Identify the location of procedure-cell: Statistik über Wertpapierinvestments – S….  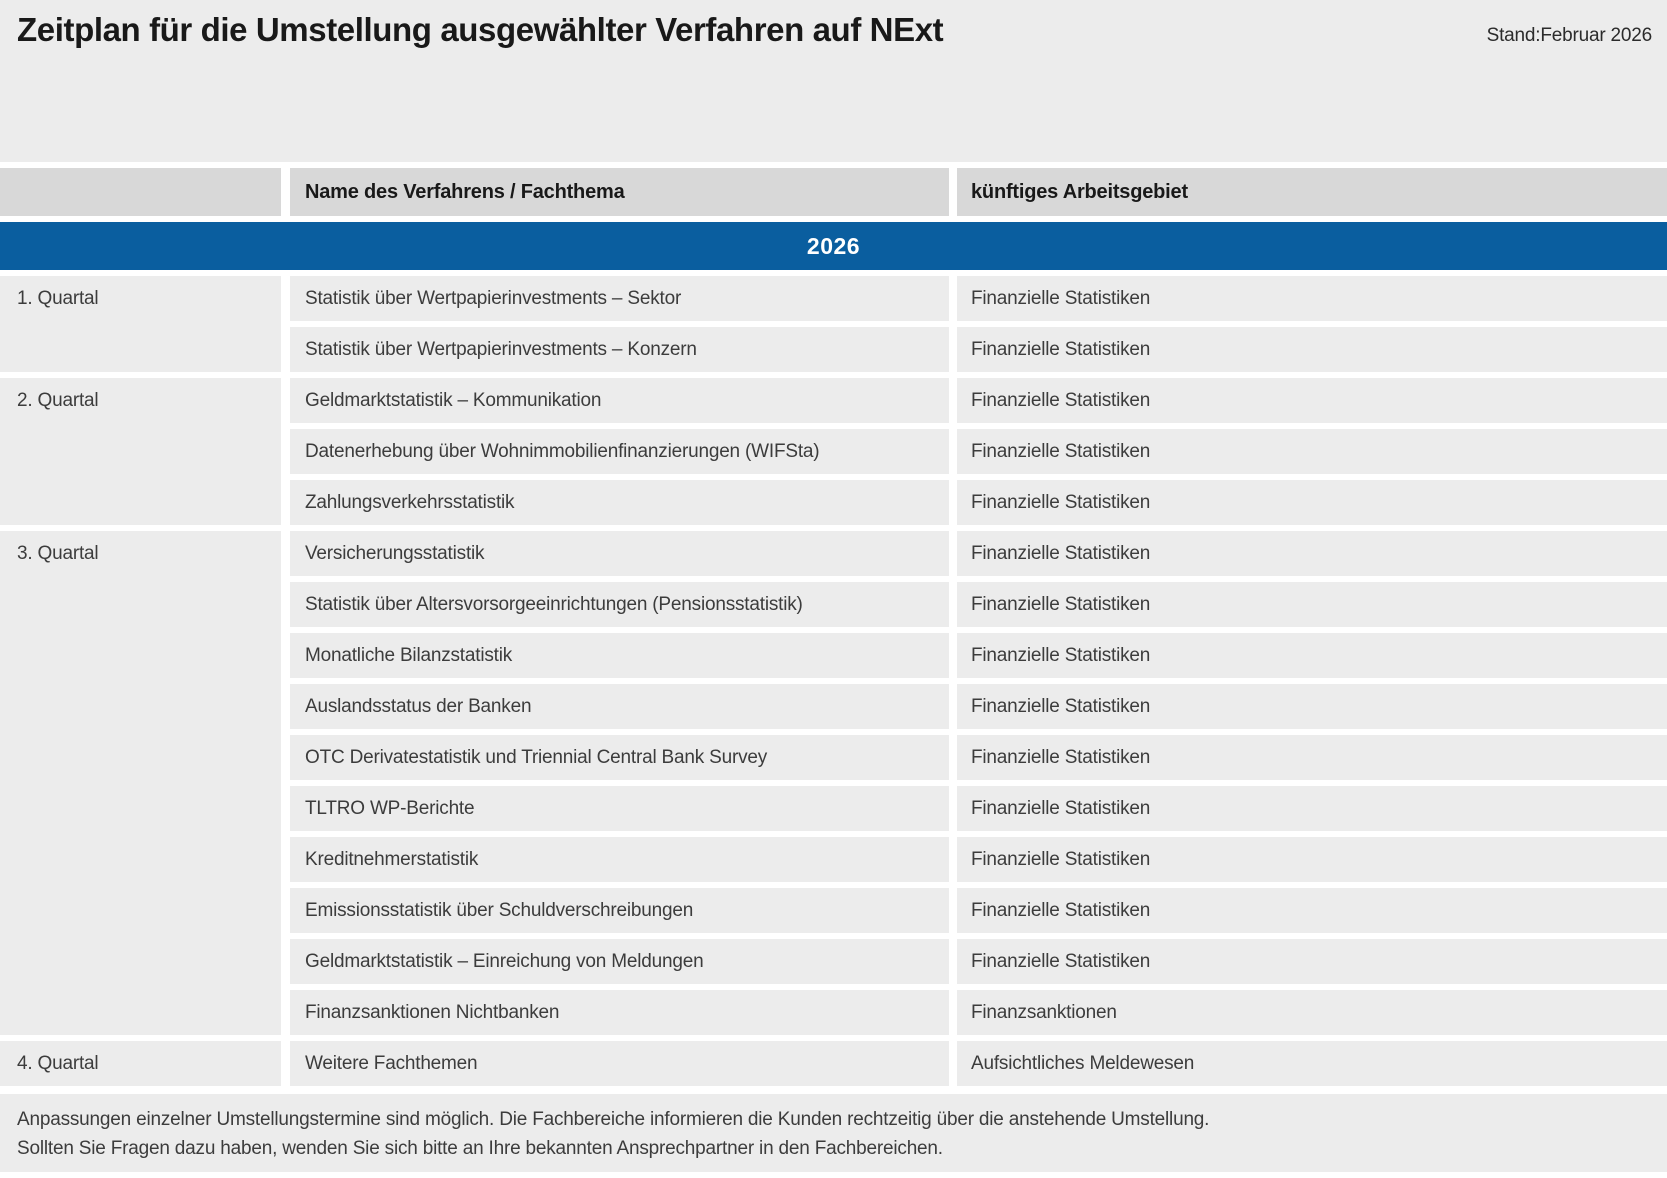
(619, 298).